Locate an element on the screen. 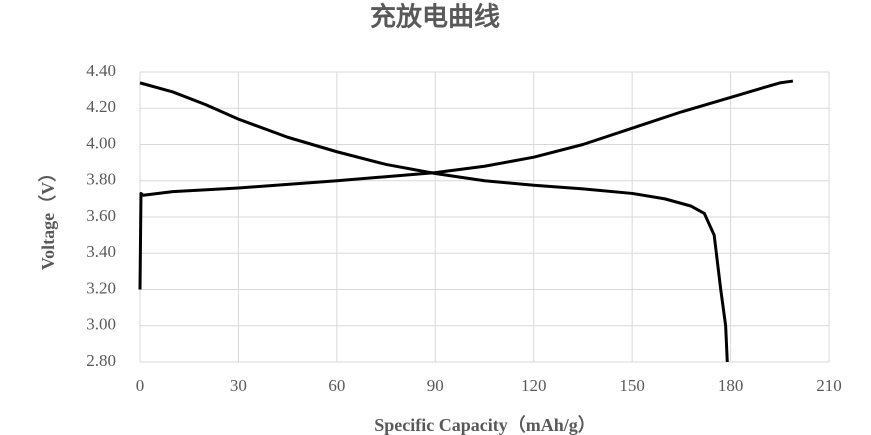 This screenshot has height=435, width=871. y-tick-label: 3.40 is located at coordinates (101, 251).